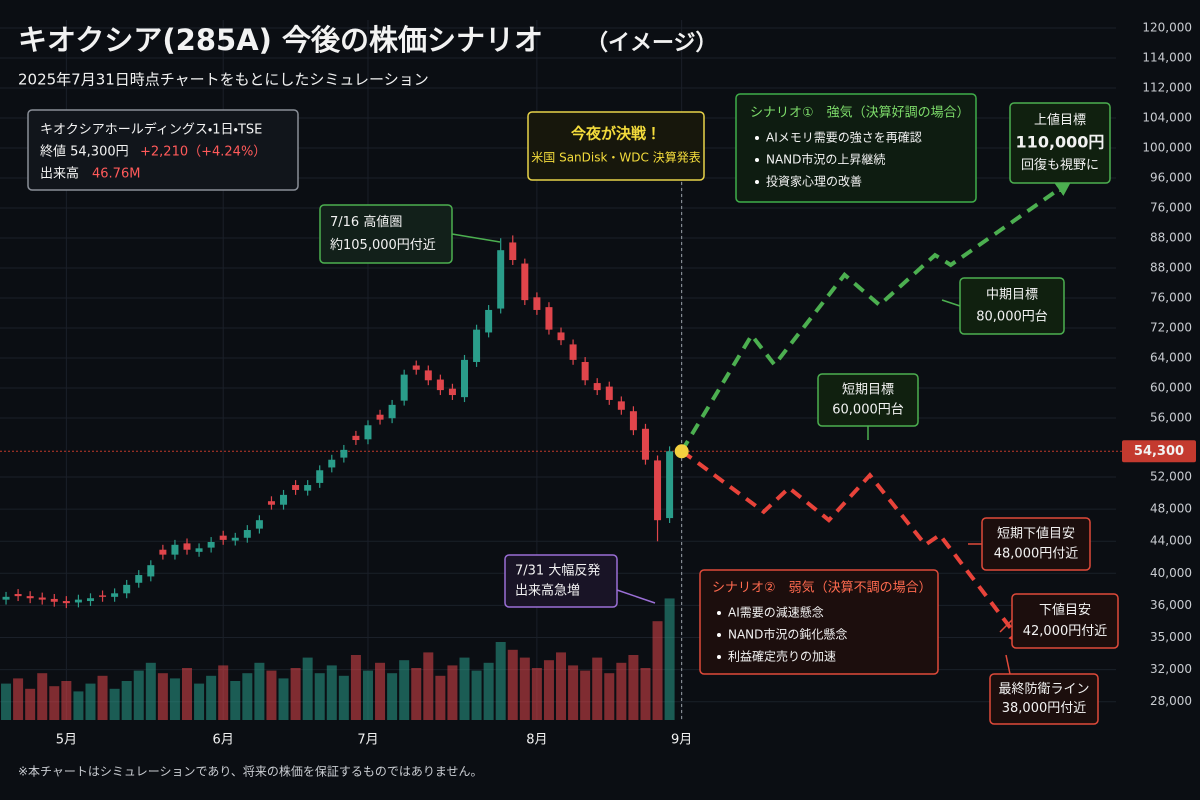  What do you see at coordinates (66, 740) in the screenshot?
I see `x-tick-label: 5月` at bounding box center [66, 740].